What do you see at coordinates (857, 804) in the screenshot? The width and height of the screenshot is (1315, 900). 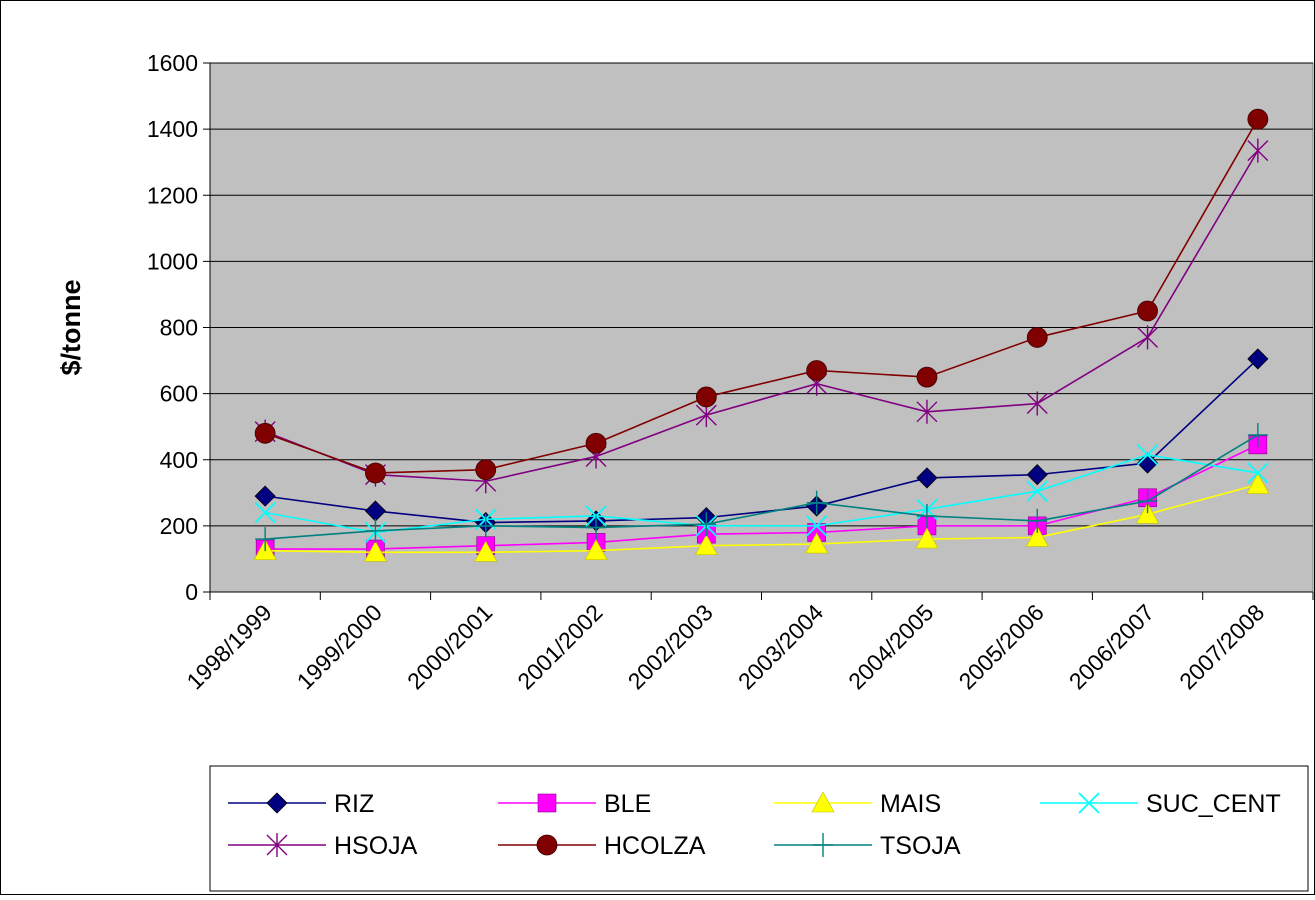 I see `legend-item-mais: MAIS` at bounding box center [857, 804].